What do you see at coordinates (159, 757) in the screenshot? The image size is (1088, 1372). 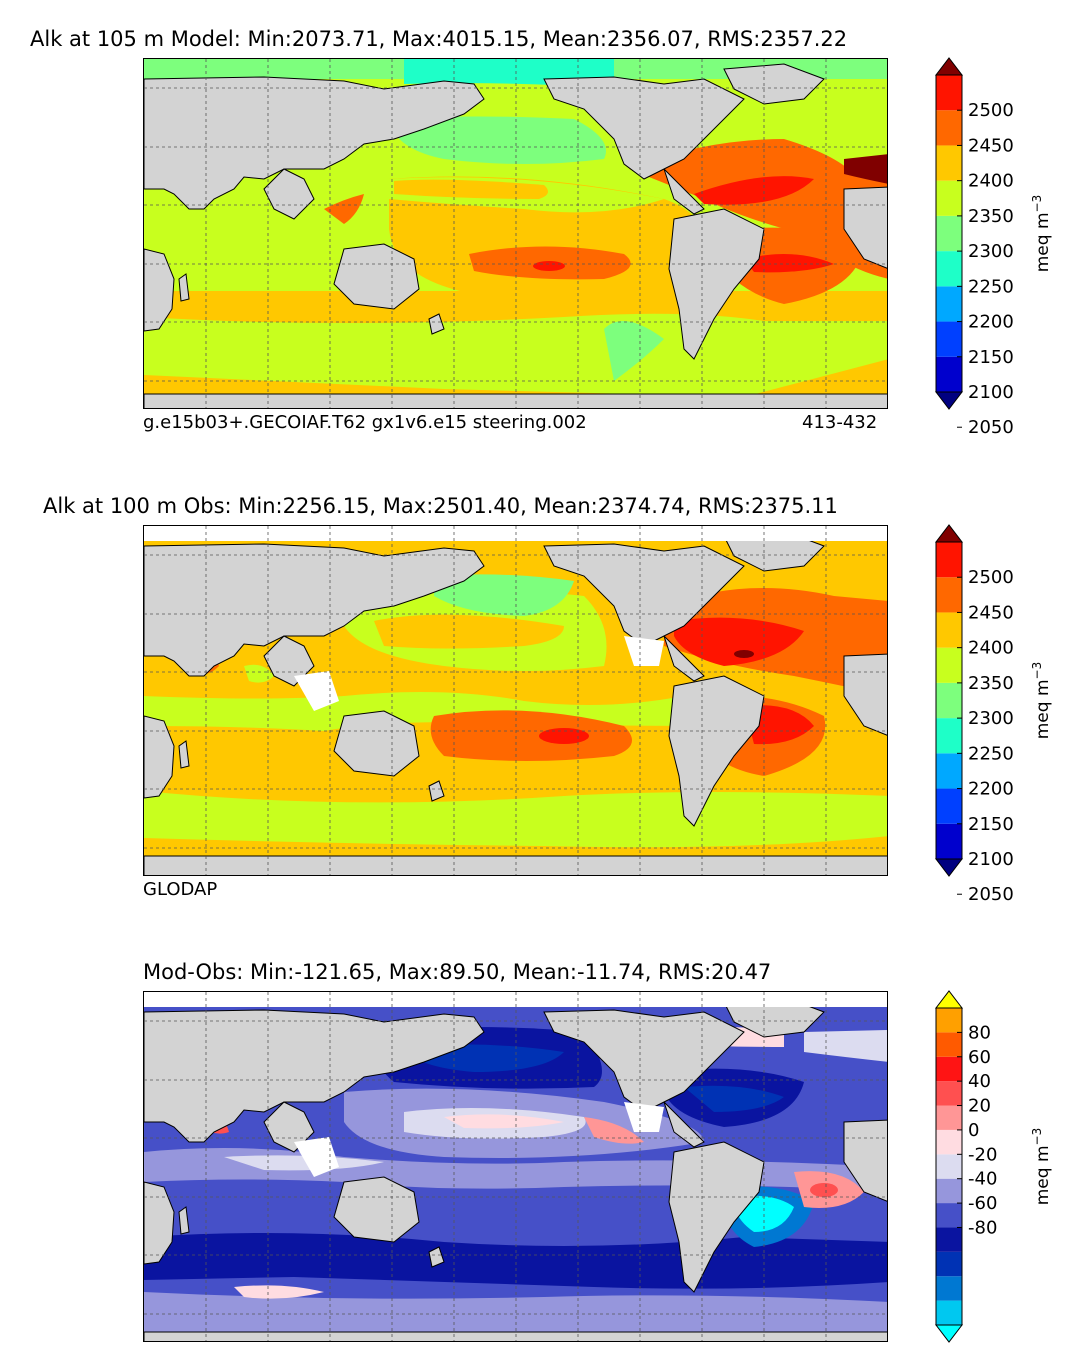 I see `africa` at bounding box center [159, 757].